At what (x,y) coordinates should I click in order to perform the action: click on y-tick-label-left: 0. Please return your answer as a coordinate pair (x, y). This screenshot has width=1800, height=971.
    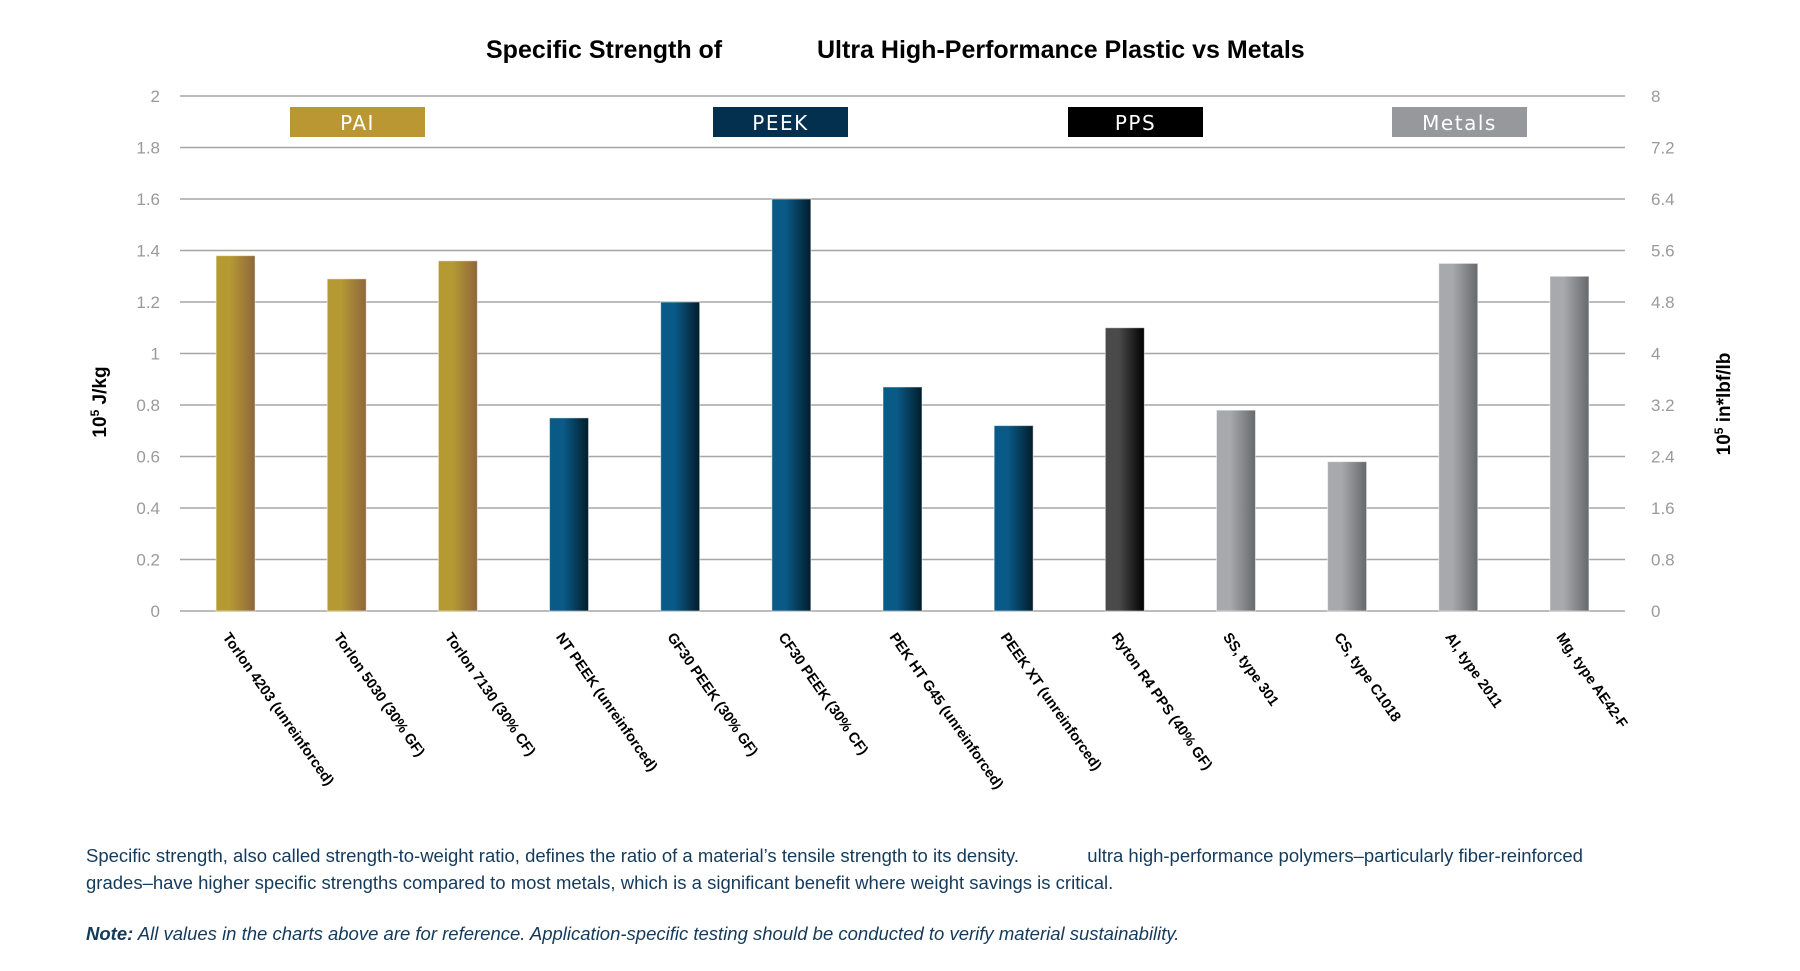
    Looking at the image, I should click on (155, 611).